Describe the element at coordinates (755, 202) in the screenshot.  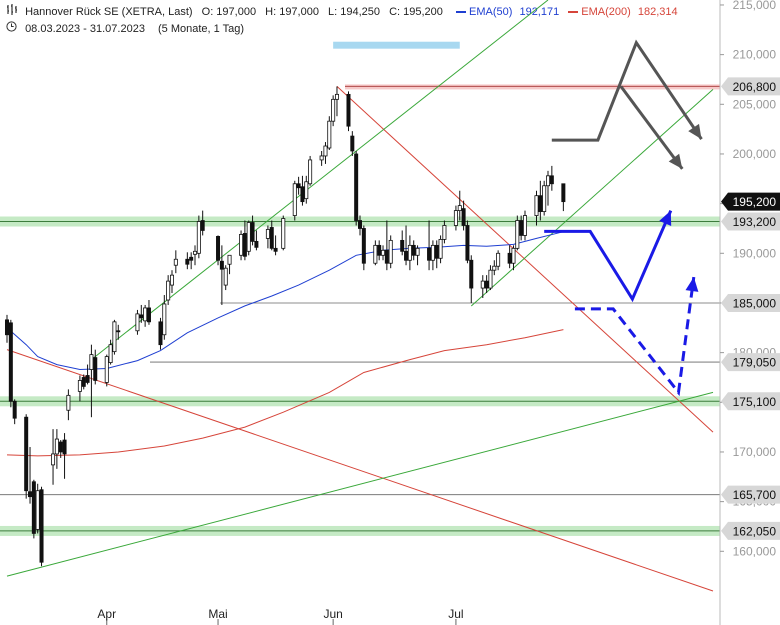
I see `last-price-label: 195,200` at that location.